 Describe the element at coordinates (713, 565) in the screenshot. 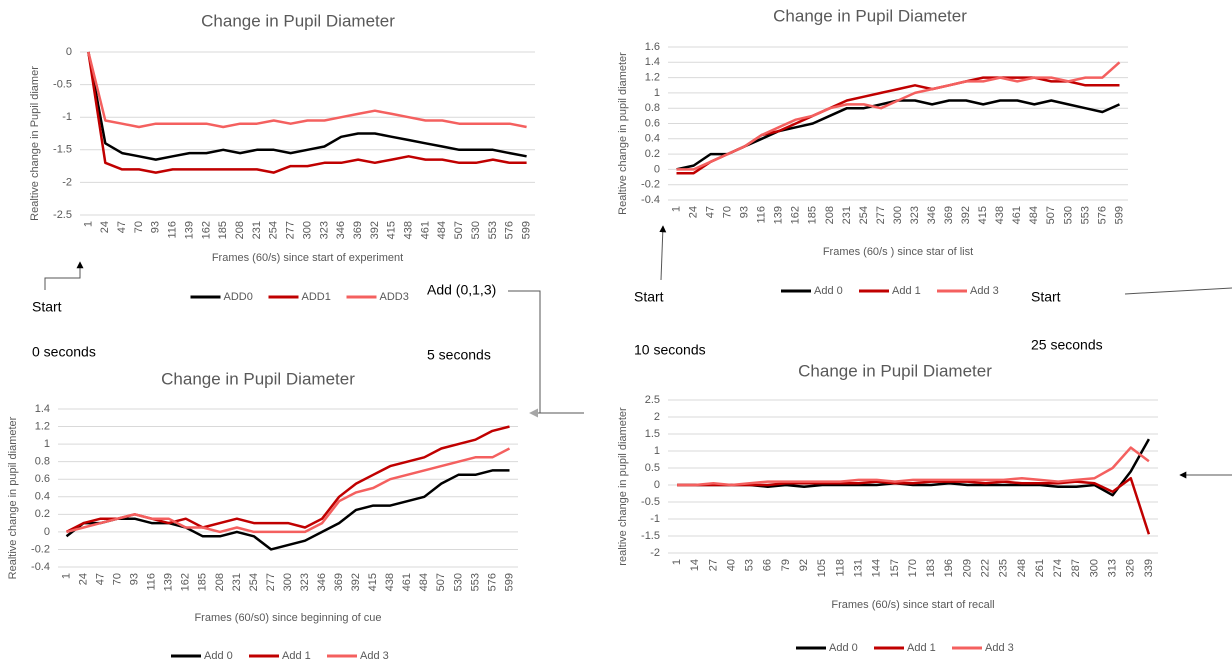

I see `x-tick-label: 27` at that location.